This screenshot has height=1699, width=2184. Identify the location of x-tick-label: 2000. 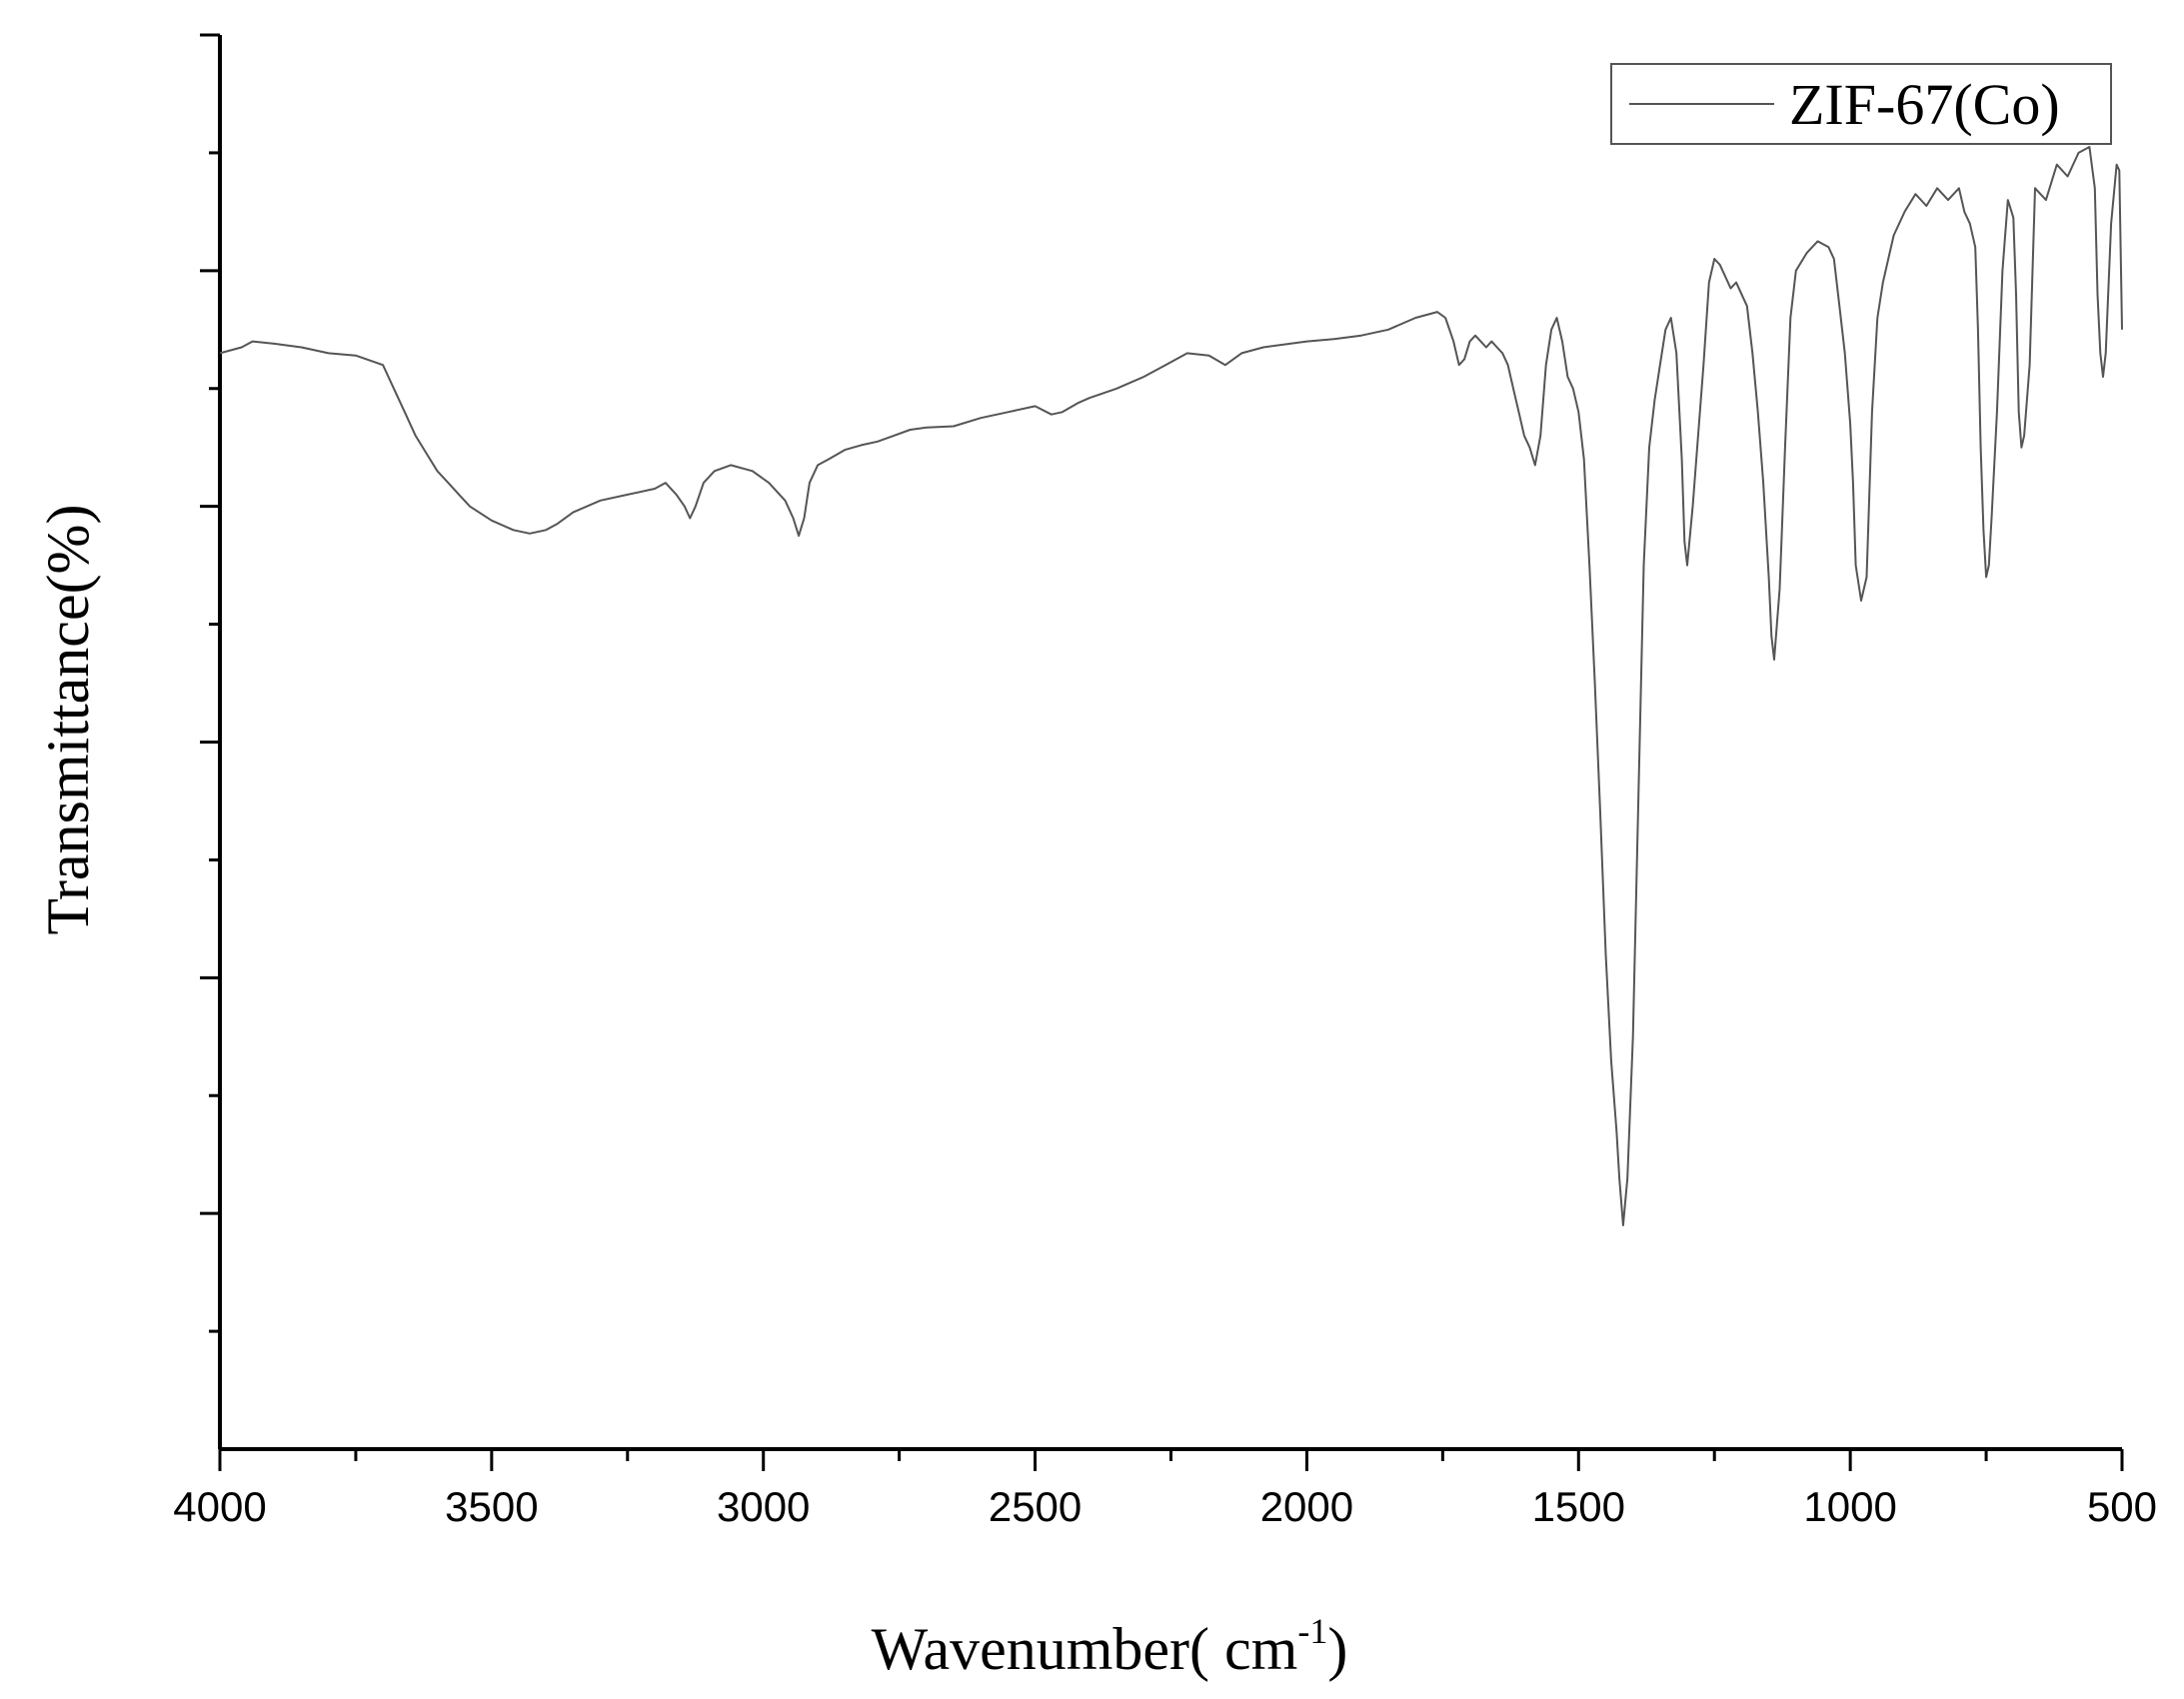
(1306, 1506).